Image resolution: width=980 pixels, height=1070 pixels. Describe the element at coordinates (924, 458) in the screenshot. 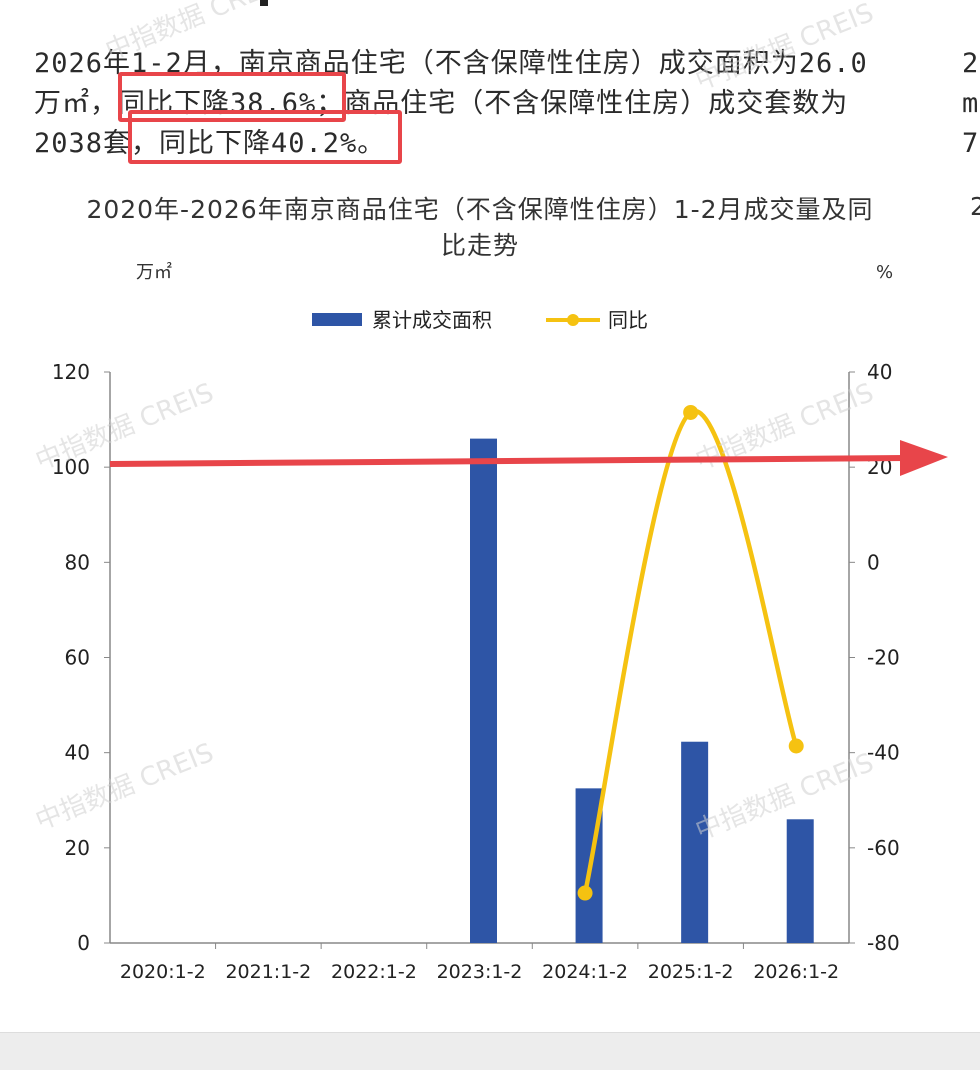

I see `annotation-arrow-head` at that location.